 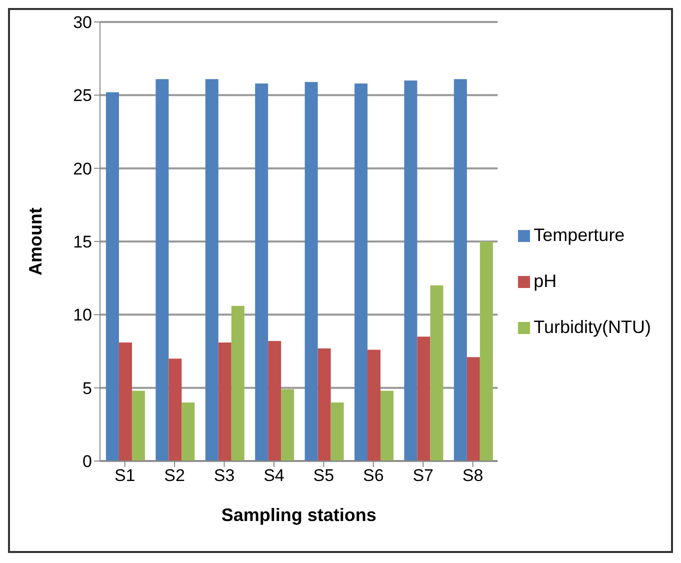 What do you see at coordinates (87, 462) in the screenshot?
I see `y-tick-label: 0` at bounding box center [87, 462].